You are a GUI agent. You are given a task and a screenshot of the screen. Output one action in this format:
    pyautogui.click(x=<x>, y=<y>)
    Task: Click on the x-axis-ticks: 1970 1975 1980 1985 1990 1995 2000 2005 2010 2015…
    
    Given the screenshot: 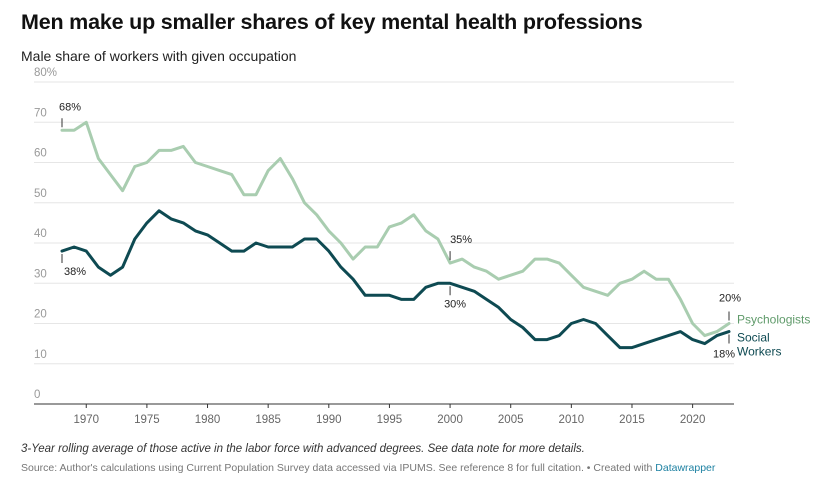 What is the action you would take?
    pyautogui.click(x=389, y=415)
    